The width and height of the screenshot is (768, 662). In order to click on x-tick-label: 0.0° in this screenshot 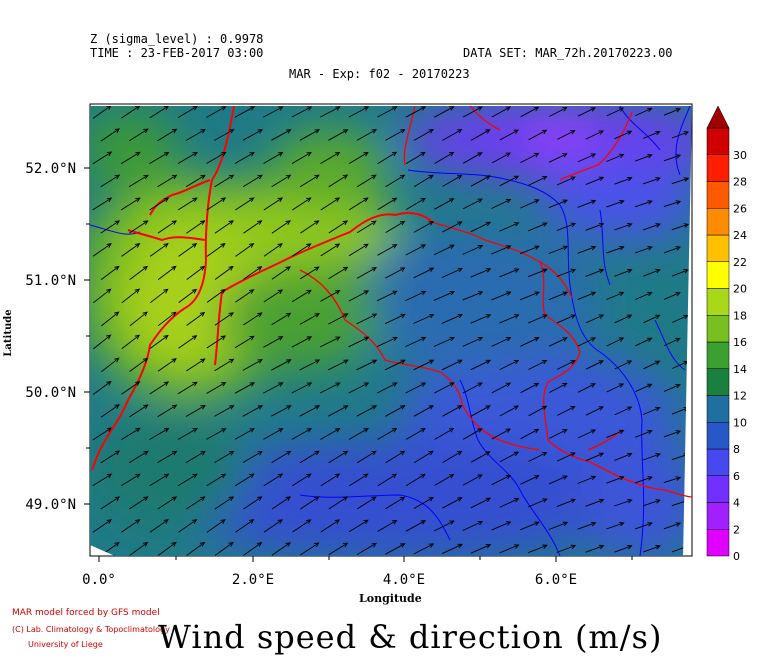, I will do `click(99, 580)`.